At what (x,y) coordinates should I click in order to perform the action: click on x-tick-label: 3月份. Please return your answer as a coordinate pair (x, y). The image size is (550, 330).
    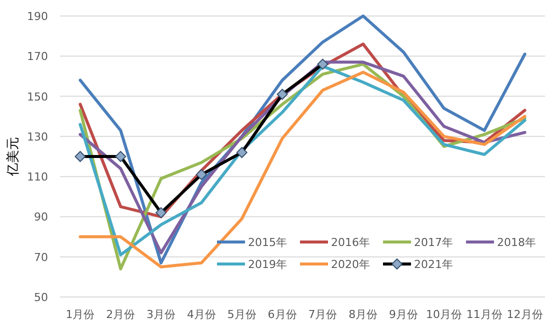
    Looking at the image, I should click on (161, 314).